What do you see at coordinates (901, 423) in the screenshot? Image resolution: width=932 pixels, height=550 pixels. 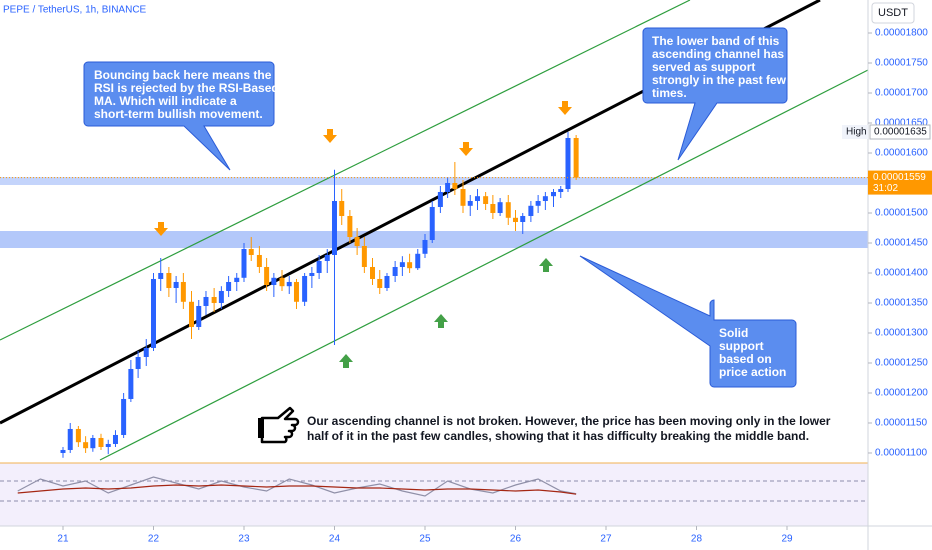 I see `y-tick-label: 0.00001150` at bounding box center [901, 423].